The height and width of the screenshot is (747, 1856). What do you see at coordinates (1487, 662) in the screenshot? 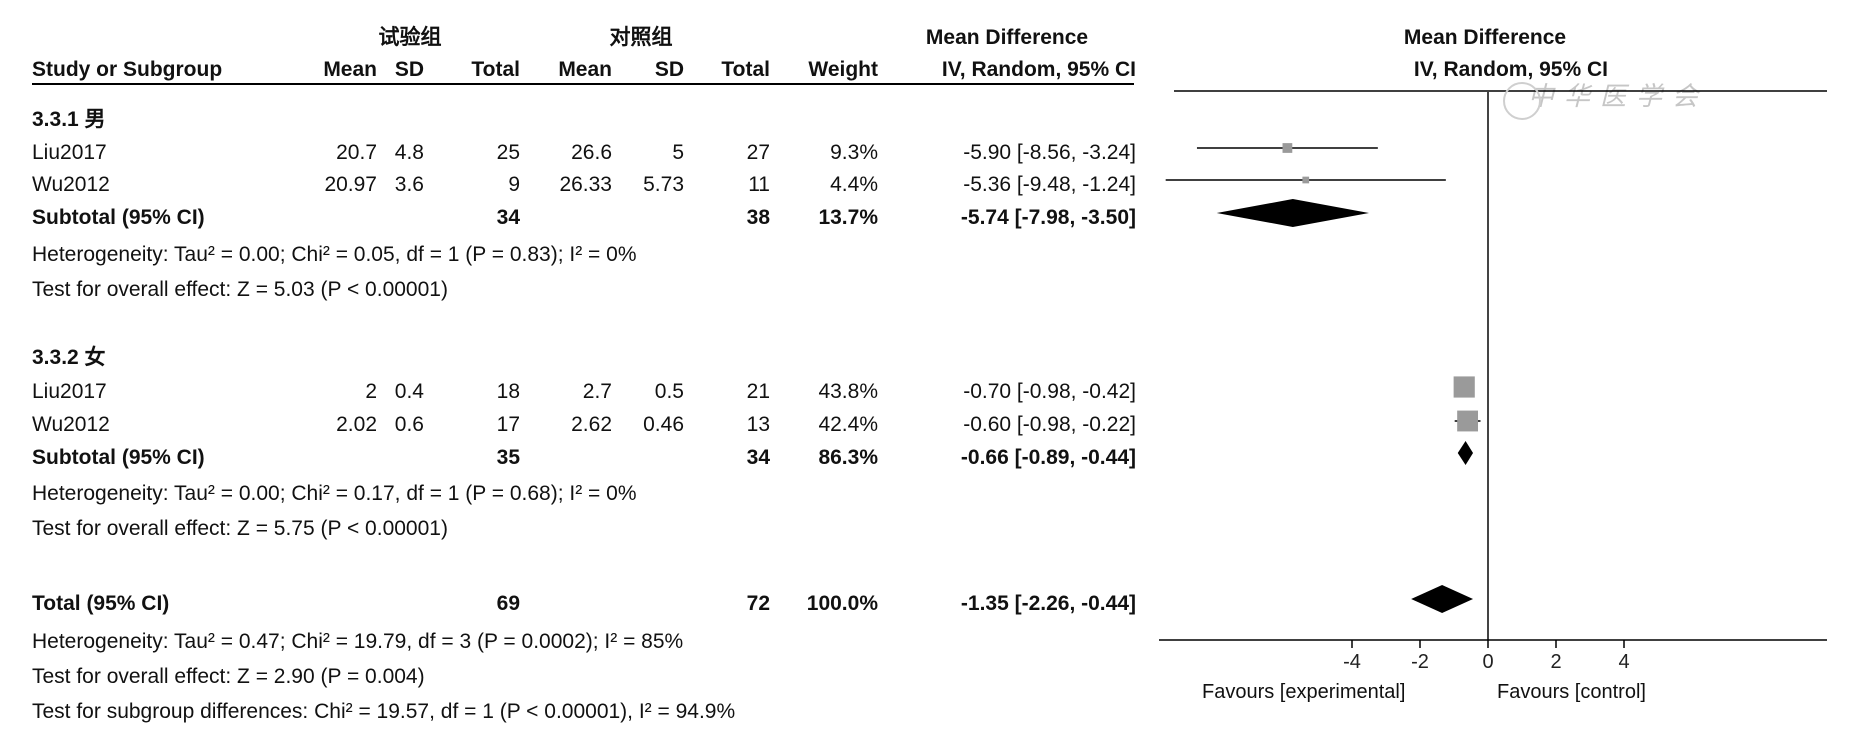
I see `x-tick-label: 0` at bounding box center [1487, 662].